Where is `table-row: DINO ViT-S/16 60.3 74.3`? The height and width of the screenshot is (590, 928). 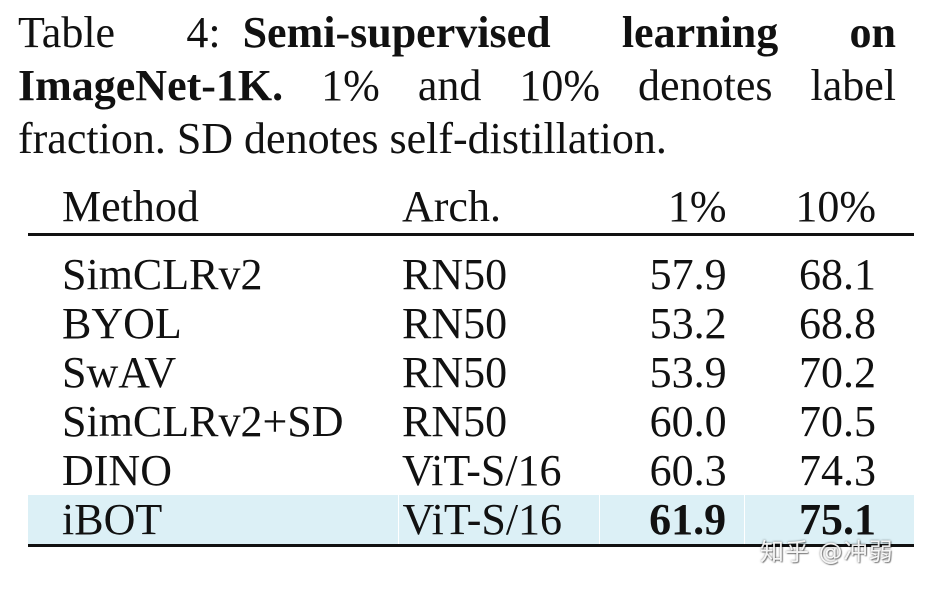
table-row: DINO ViT-S/16 60.3 74.3 is located at coordinates (471, 470).